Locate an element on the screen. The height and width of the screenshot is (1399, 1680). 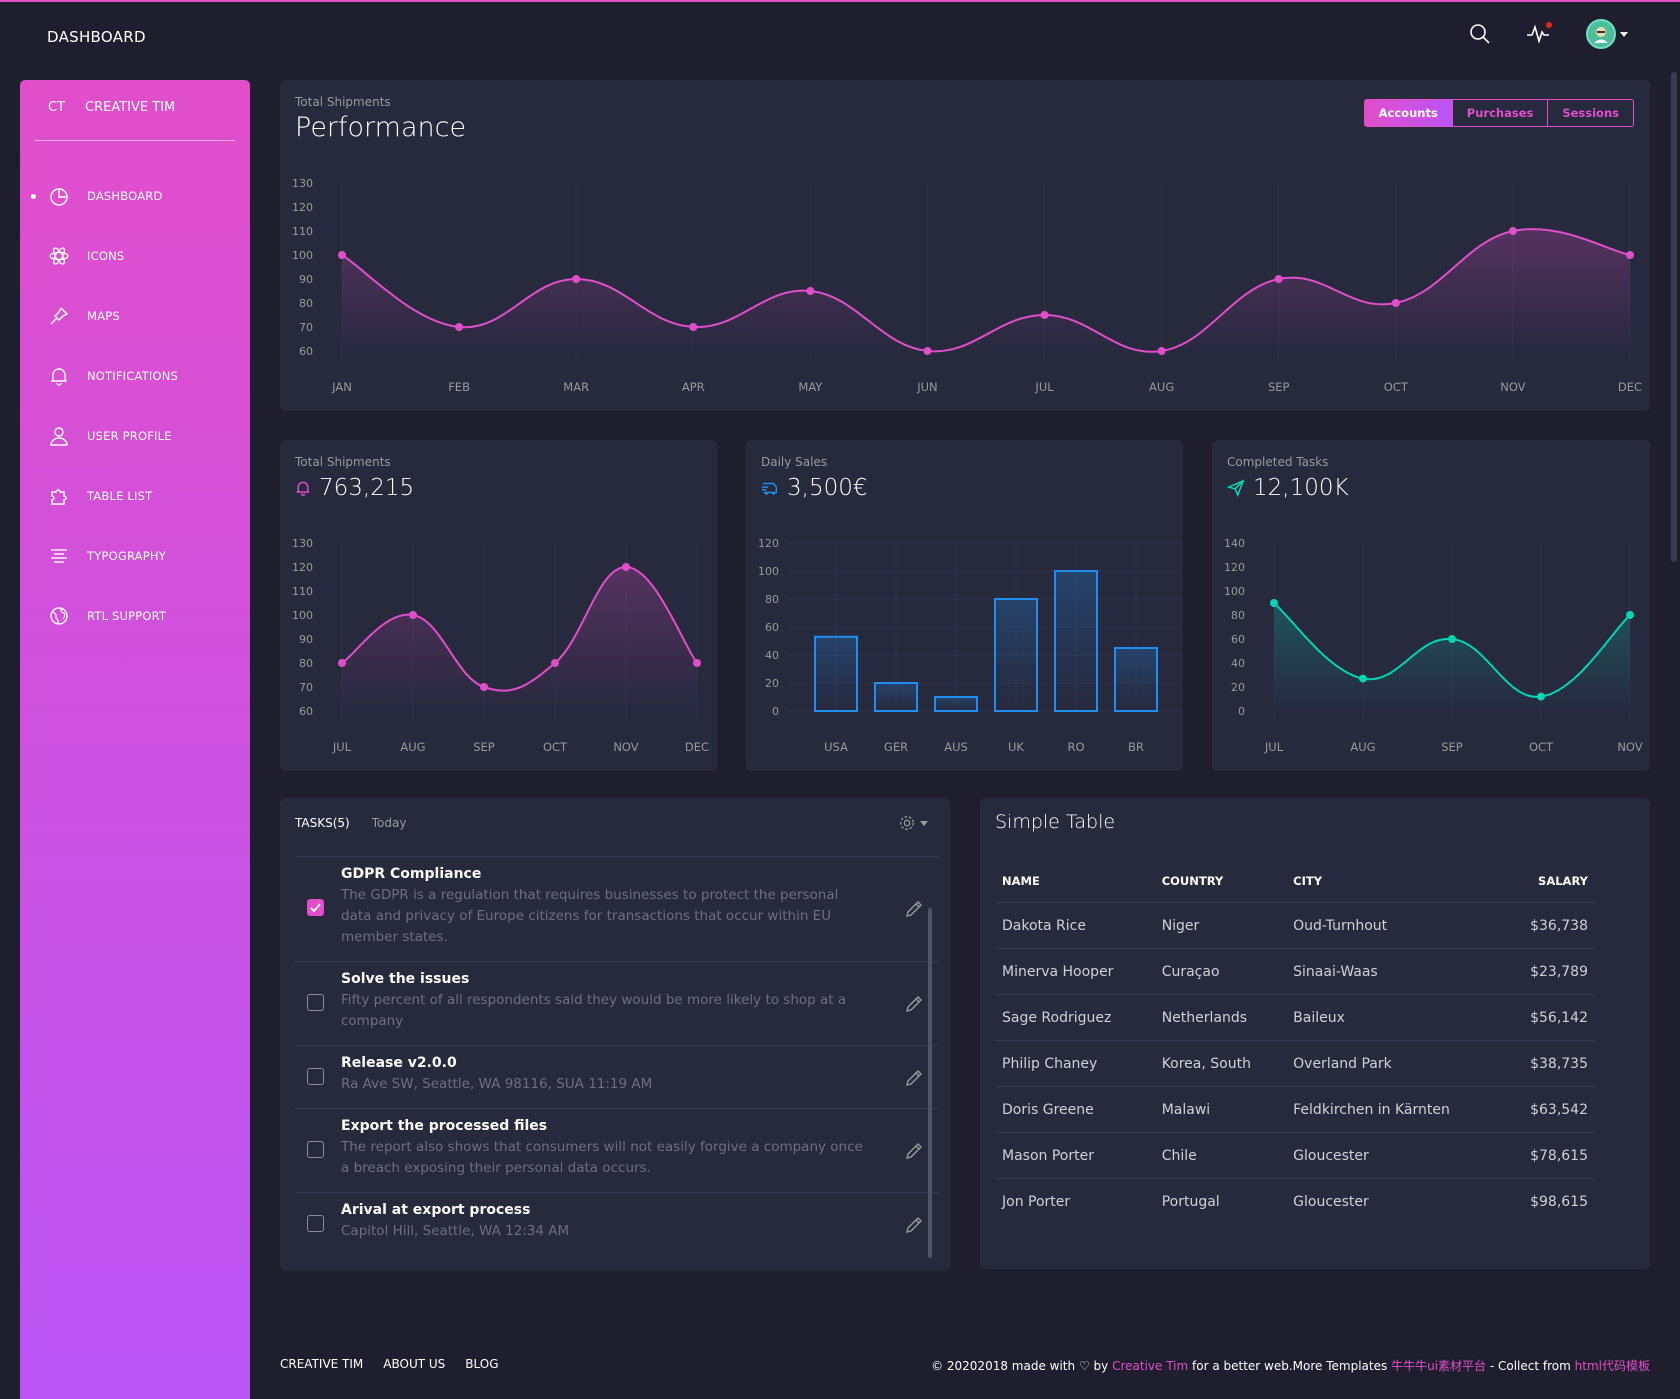
author-link: Creative Tim is located at coordinates (1150, 1366).